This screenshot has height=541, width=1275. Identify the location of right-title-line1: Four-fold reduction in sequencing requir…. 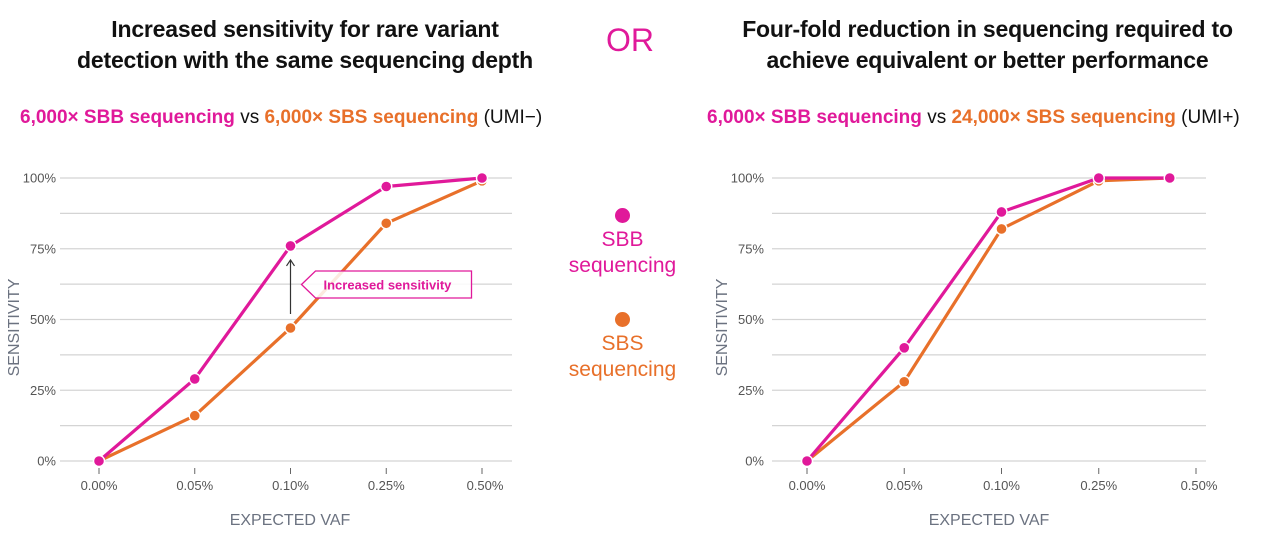
(987, 29).